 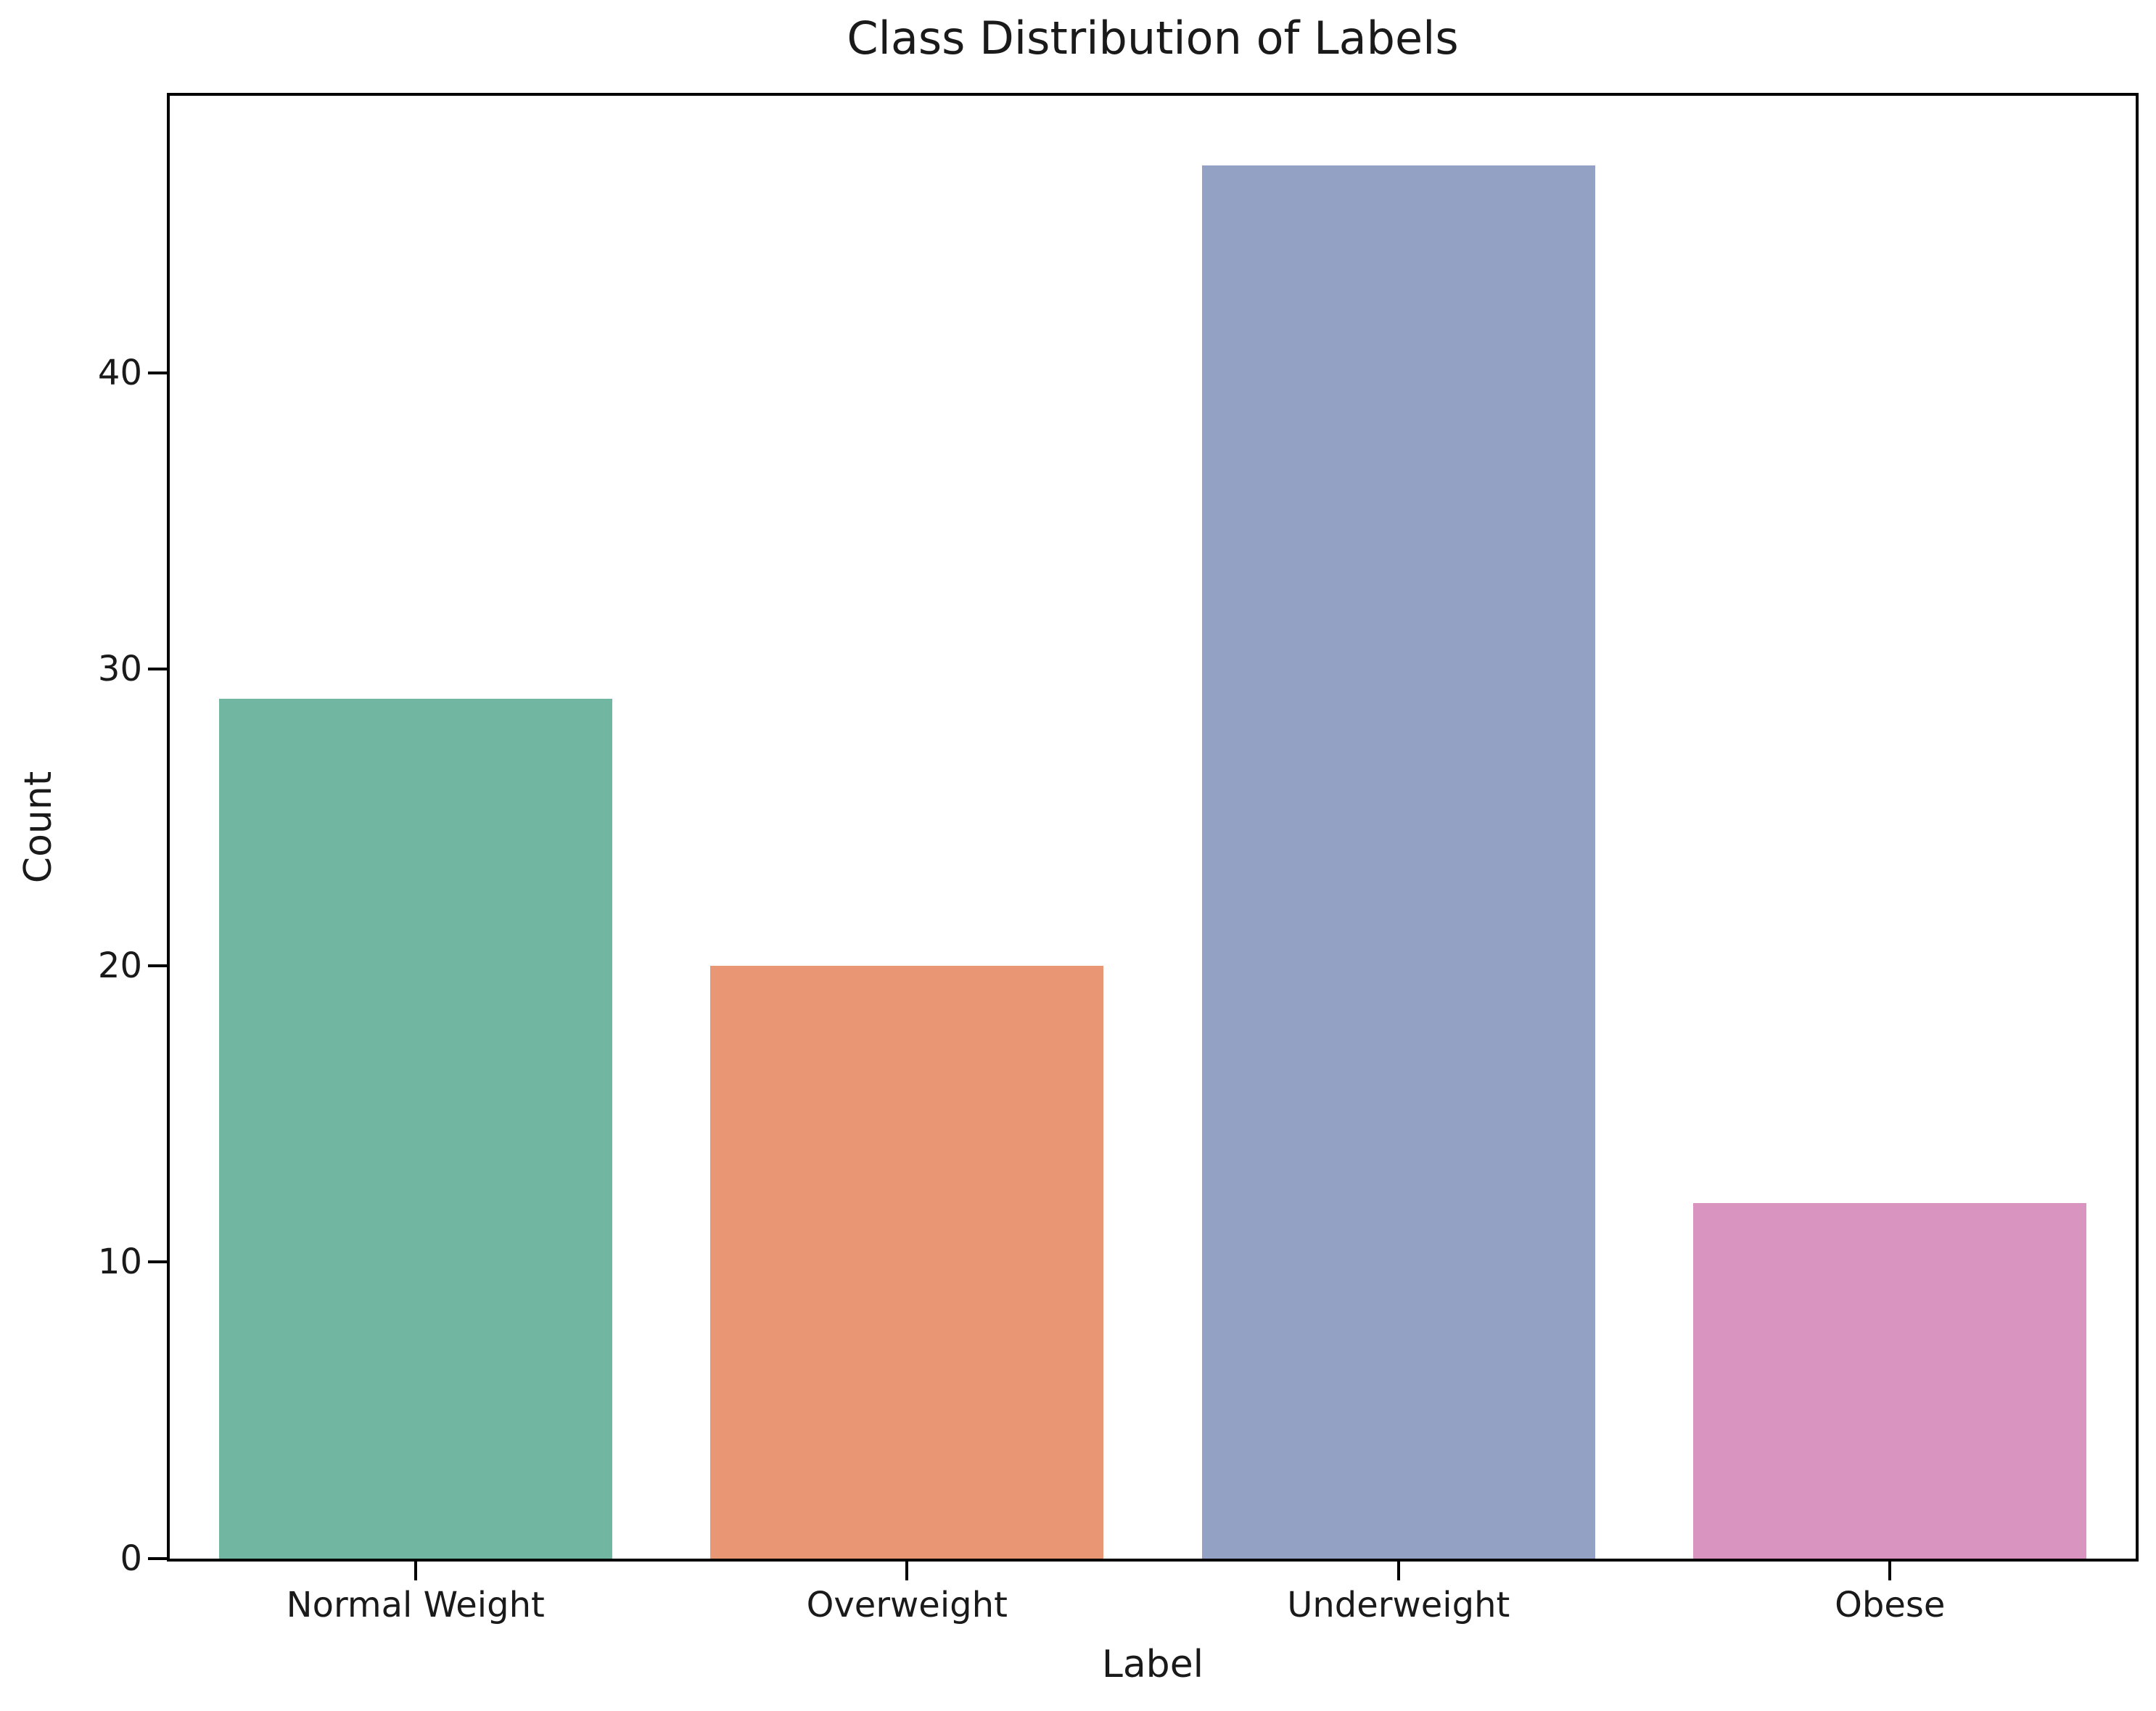 What do you see at coordinates (1152, 1665) in the screenshot?
I see `x-axis-label: Label` at bounding box center [1152, 1665].